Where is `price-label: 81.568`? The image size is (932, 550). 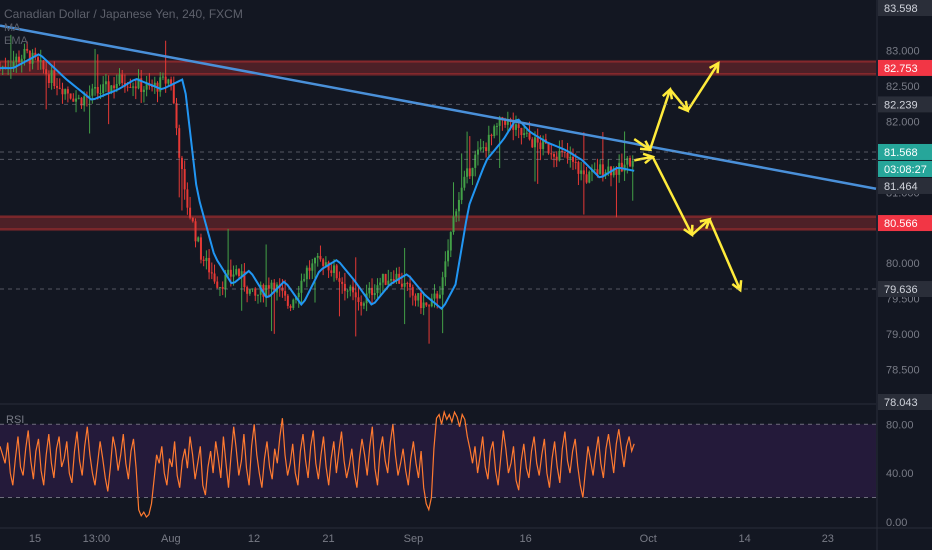
price-label: 81.568 is located at coordinates (901, 153).